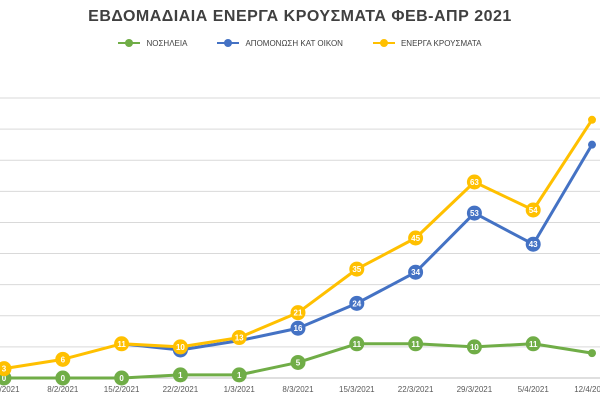  I want to click on legend-item: ΕΝΕΡΓΑ ΚΡΟΥΣΜΑΤΑ, so click(427, 43).